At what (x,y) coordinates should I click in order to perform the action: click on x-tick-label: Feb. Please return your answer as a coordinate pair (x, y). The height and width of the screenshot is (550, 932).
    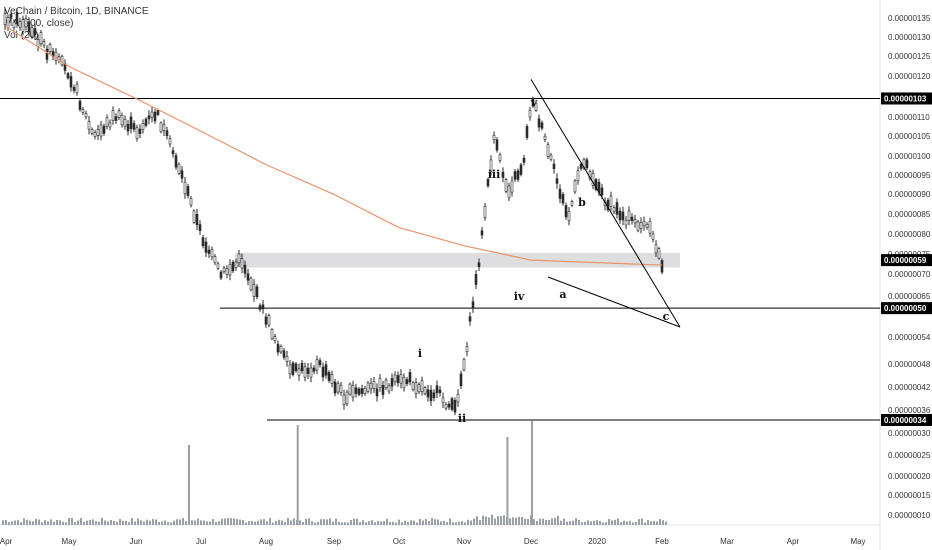
    Looking at the image, I should click on (662, 541).